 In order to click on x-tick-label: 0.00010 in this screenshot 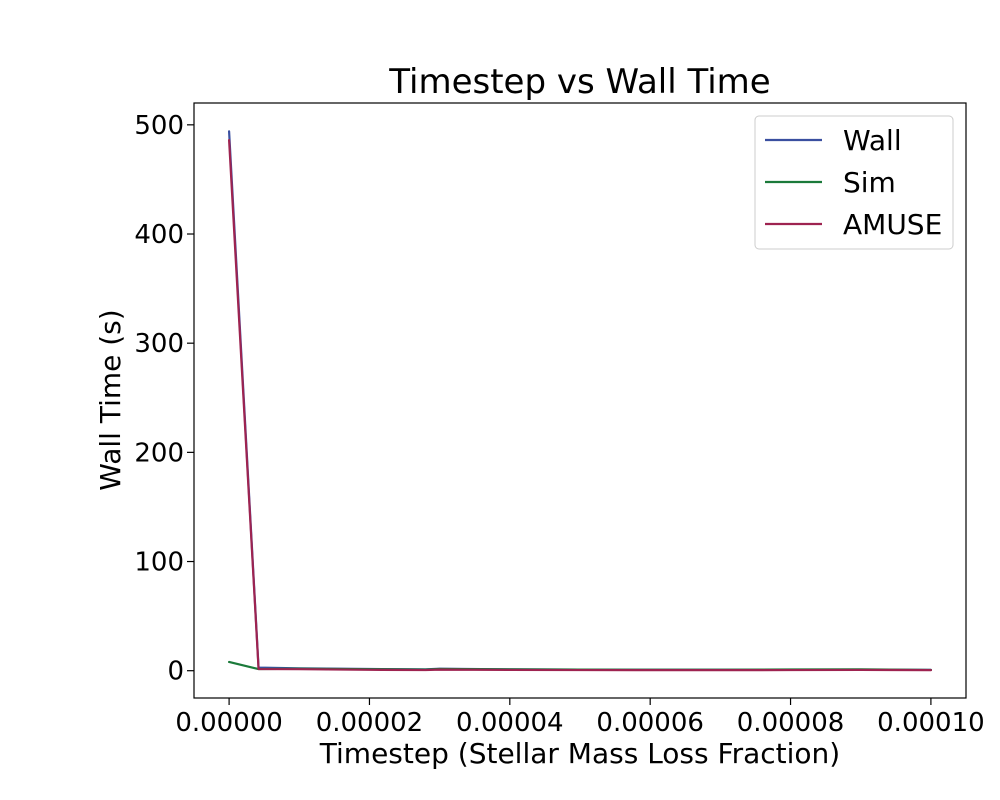, I will do `click(931, 723)`.